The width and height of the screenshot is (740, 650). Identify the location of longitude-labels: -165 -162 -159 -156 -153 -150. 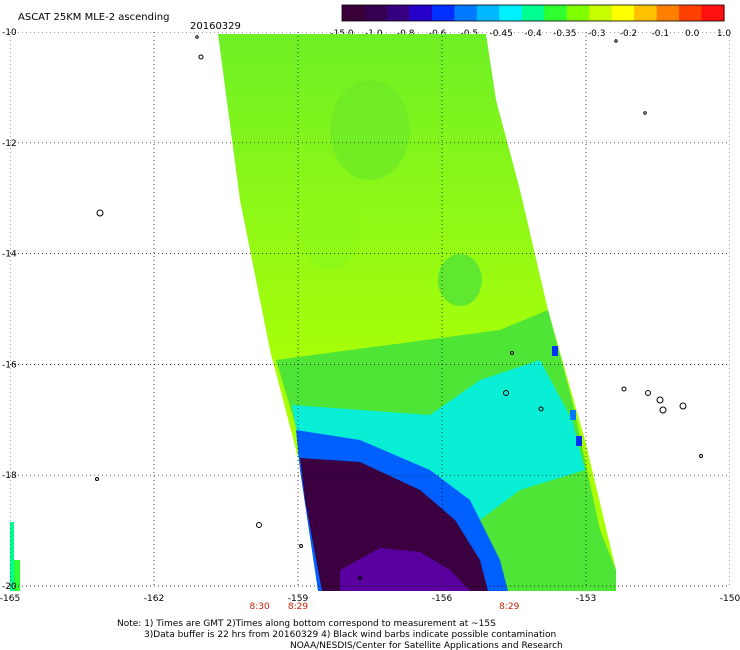
(370, 599).